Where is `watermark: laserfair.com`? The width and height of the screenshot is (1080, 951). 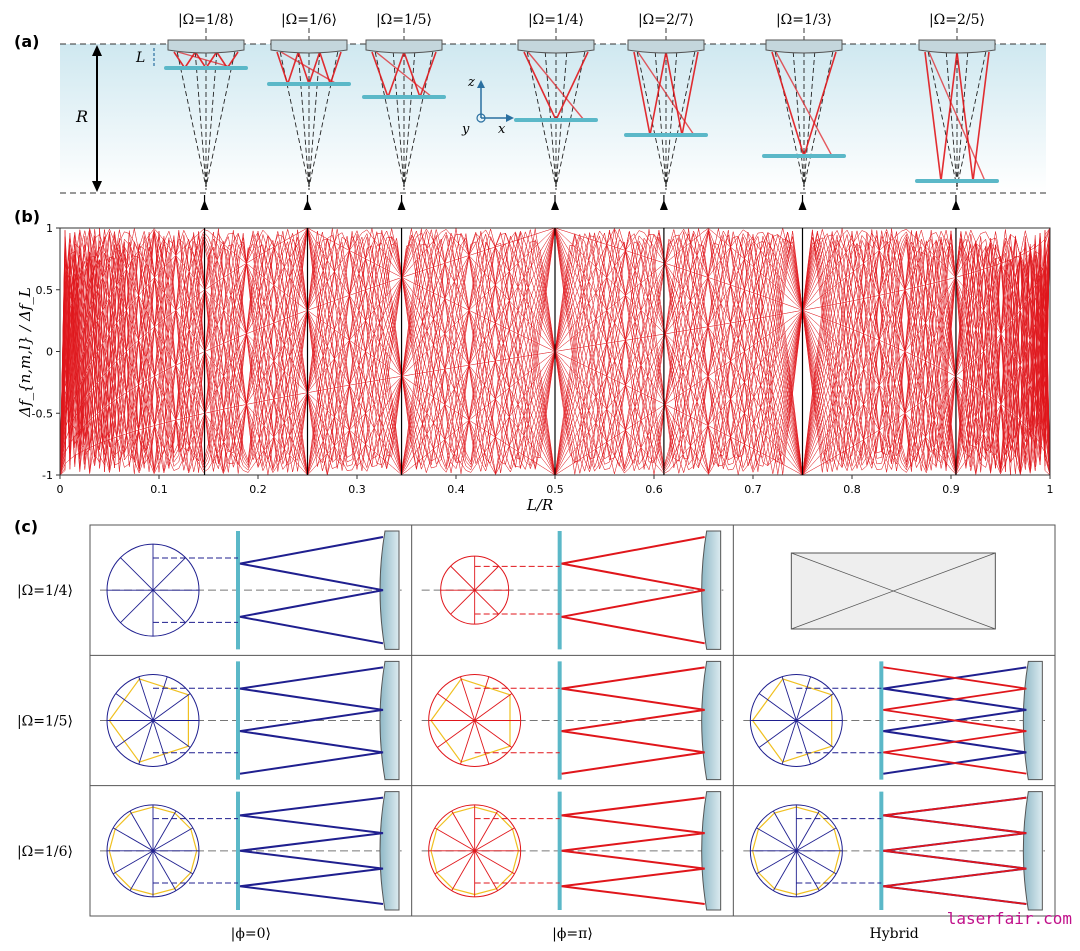
watermark: laserfair.com is located at coordinates (1009, 918).